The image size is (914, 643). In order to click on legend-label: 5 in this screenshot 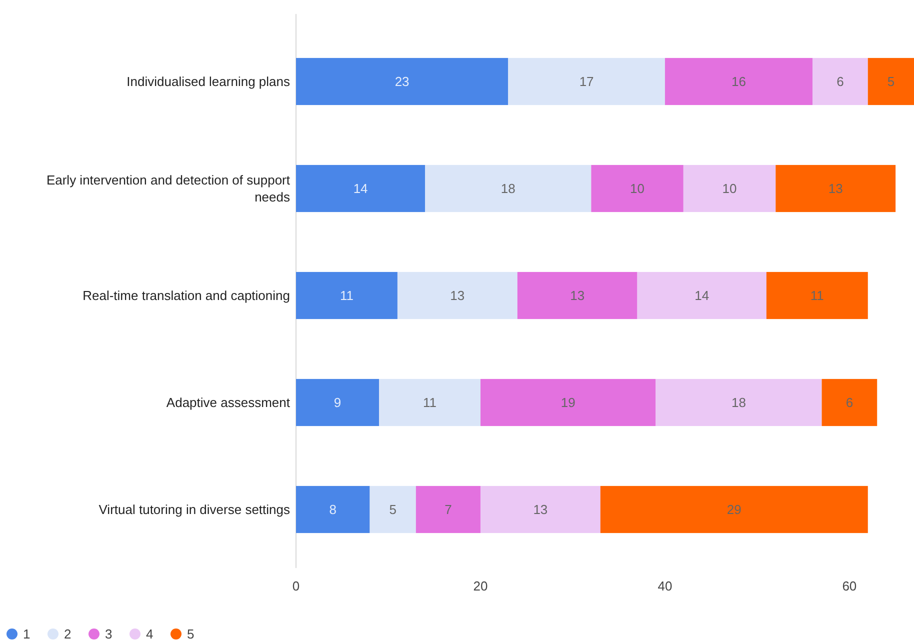, I will do `click(190, 634)`.